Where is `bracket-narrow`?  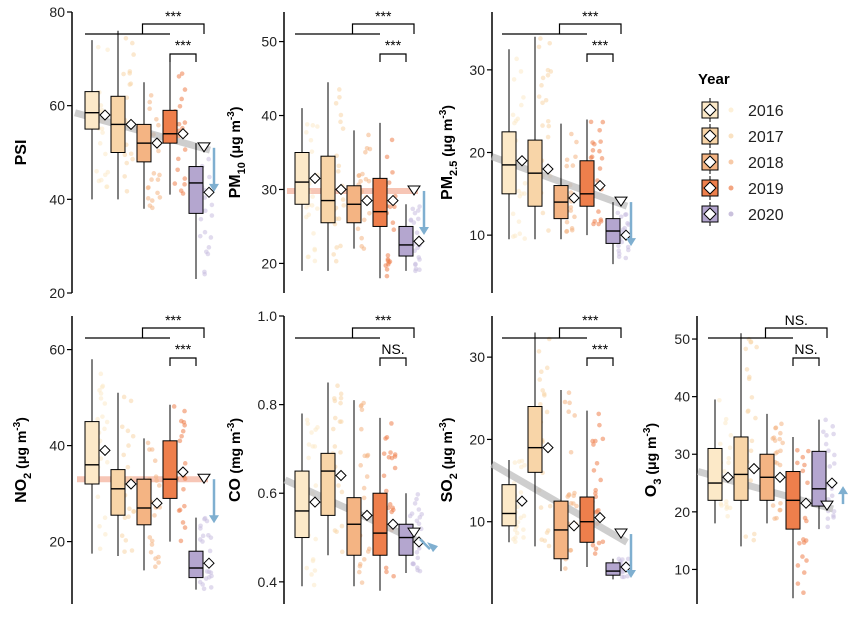
bracket-narrow is located at coordinates (600, 361).